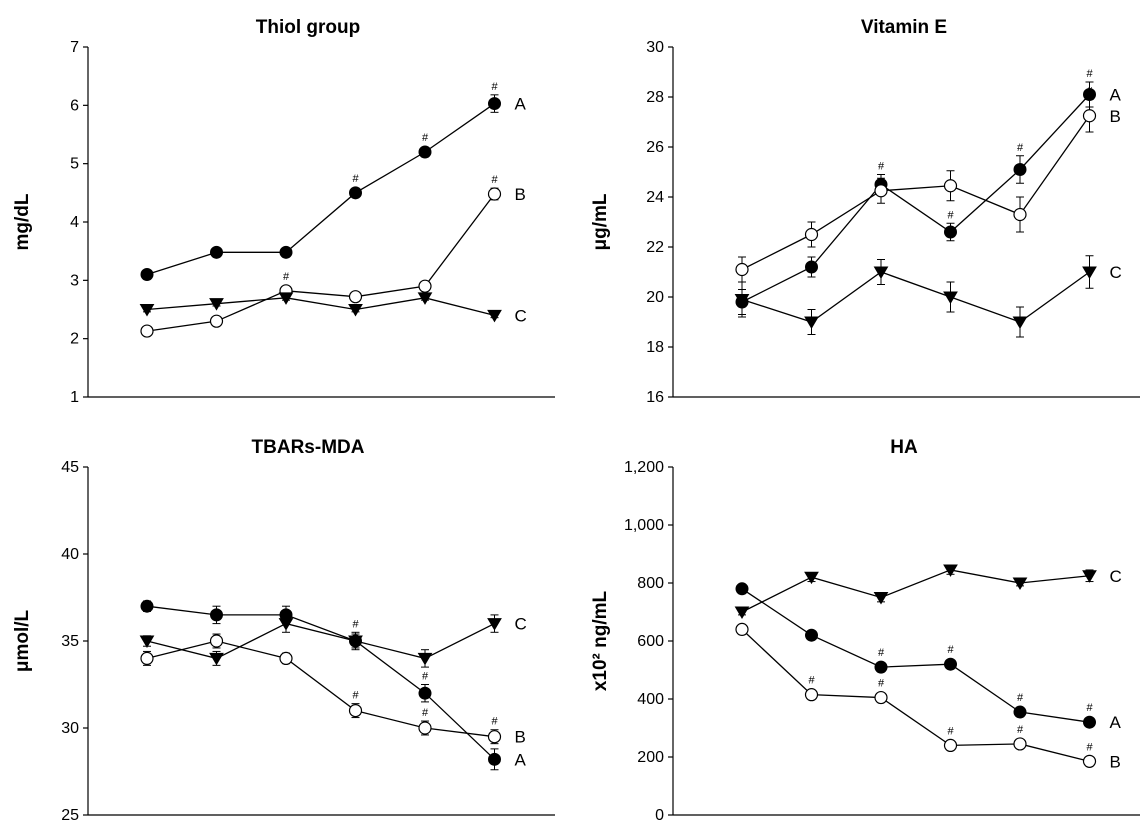  What do you see at coordinates (650, 699) in the screenshot?
I see `y-tick-label: 400` at bounding box center [650, 699].